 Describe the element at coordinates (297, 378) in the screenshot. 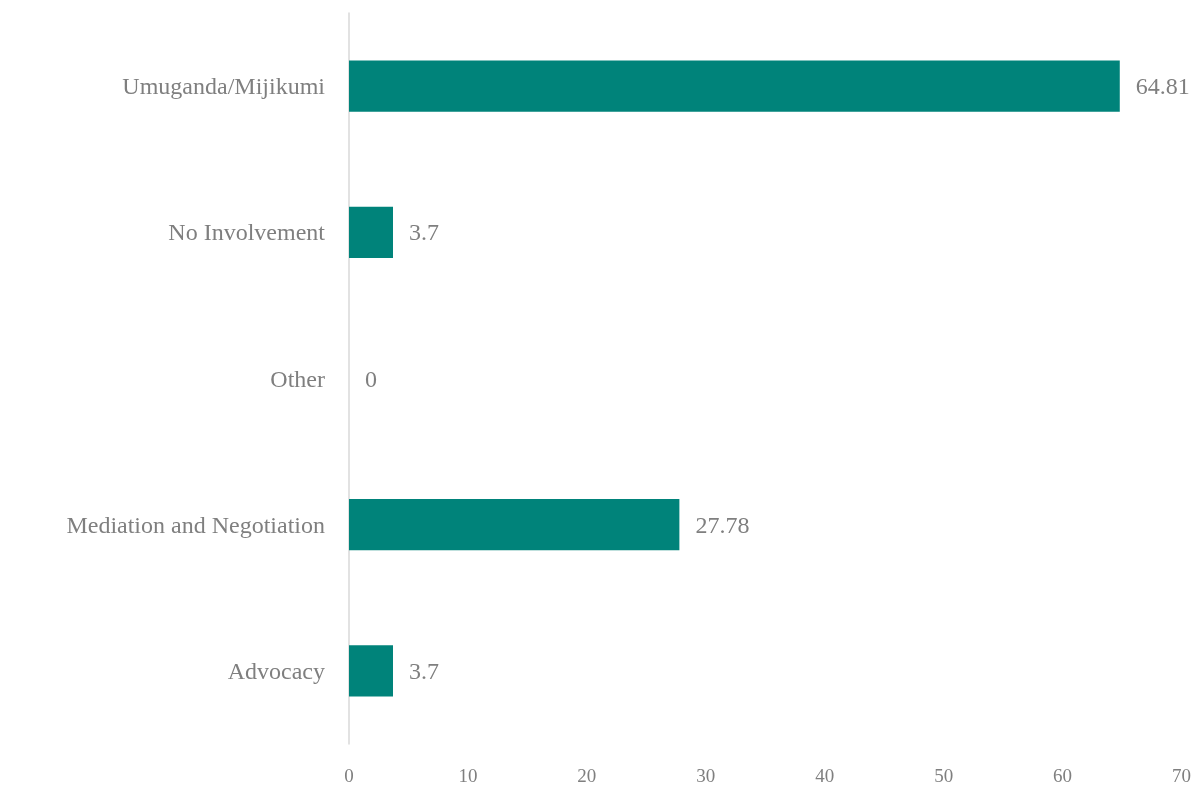

I see `y-tick-label: Other` at that location.